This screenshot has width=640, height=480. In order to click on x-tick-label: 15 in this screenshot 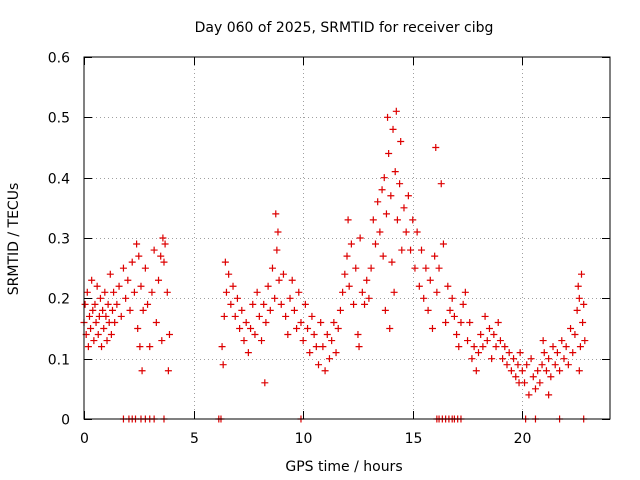, I will do `click(414, 439)`.